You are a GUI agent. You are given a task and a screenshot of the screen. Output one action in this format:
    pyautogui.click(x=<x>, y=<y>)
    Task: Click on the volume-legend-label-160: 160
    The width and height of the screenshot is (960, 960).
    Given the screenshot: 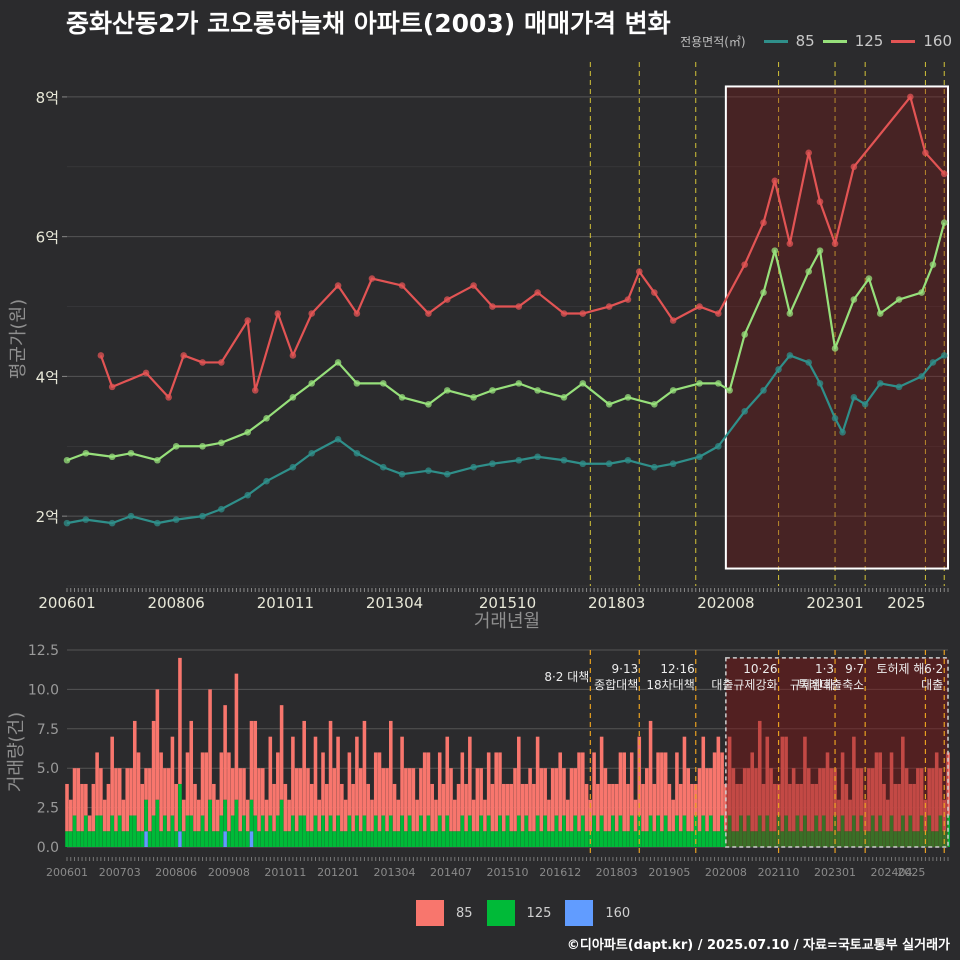 What is the action you would take?
    pyautogui.click(x=618, y=913)
    